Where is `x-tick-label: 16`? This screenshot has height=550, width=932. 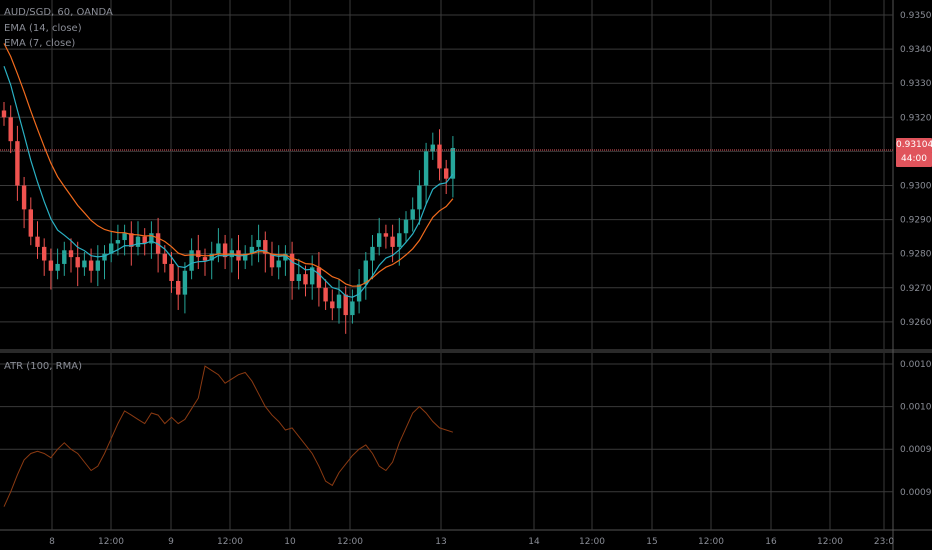
x-tick-label: 16 is located at coordinates (771, 542).